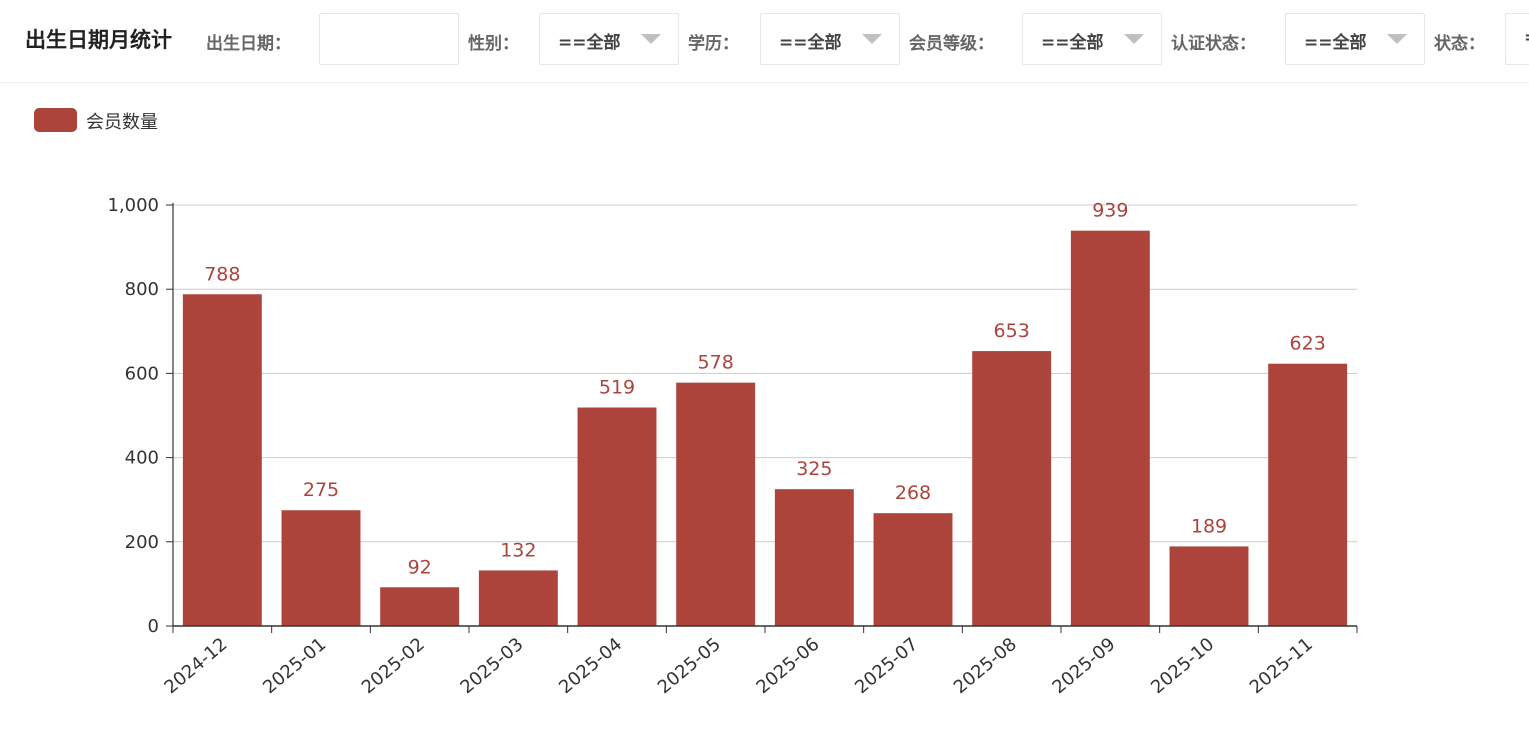 This screenshot has width=1529, height=745. I want to click on data-label: 325, so click(814, 469).